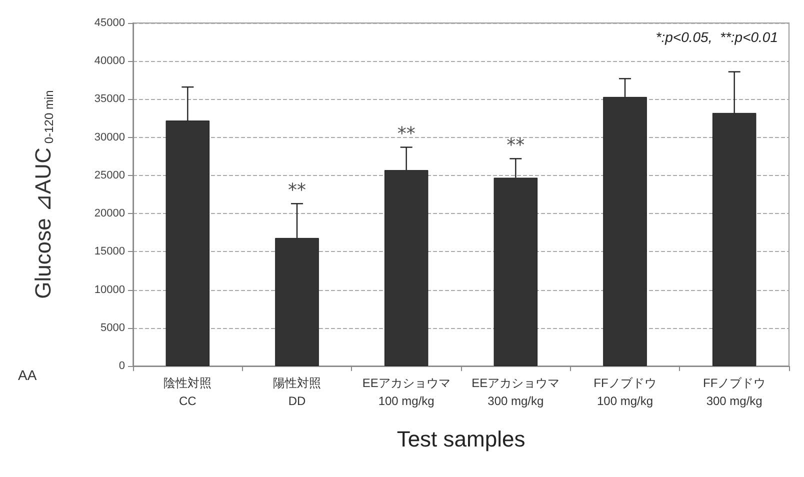 Image resolution: width=804 pixels, height=477 pixels. Describe the element at coordinates (109, 137) in the screenshot. I see `y-tick-label: 30000` at that location.